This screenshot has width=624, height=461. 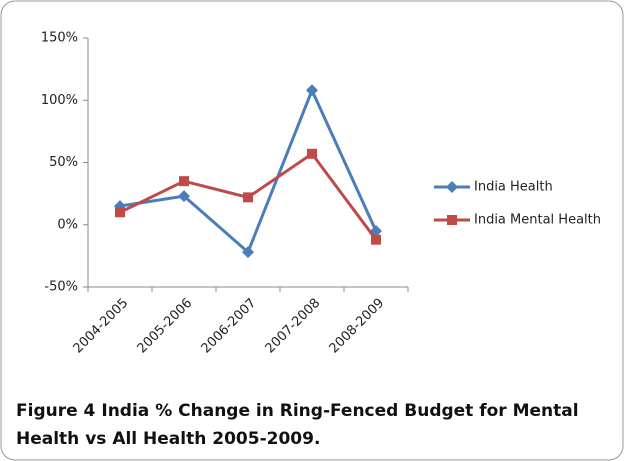 I want to click on y-tick-label: 50%, so click(x=63, y=162).